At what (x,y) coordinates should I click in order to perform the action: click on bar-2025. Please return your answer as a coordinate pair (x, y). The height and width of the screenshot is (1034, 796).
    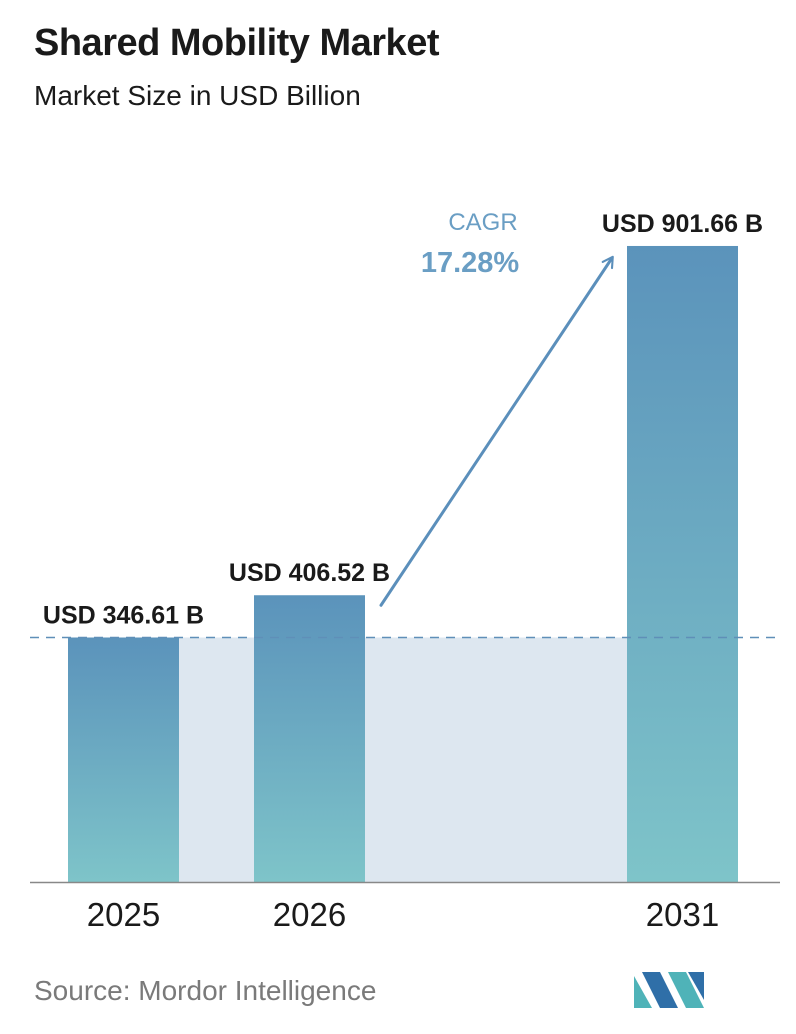
    Looking at the image, I should click on (123, 759).